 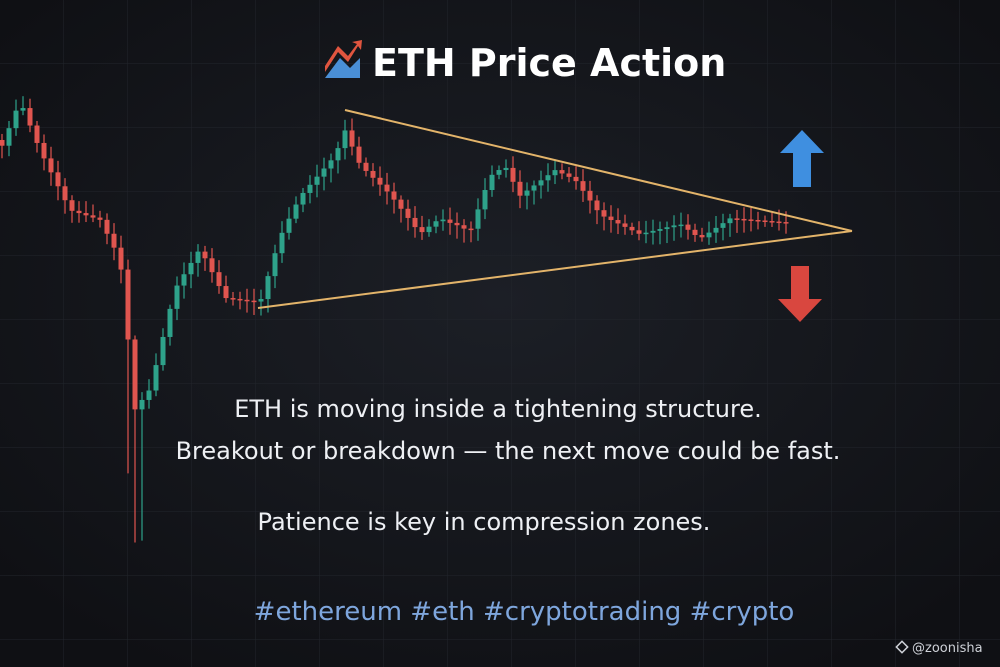 I want to click on hashtags: #ethereum #eth #cryptotrading #crypto, so click(x=524, y=612).